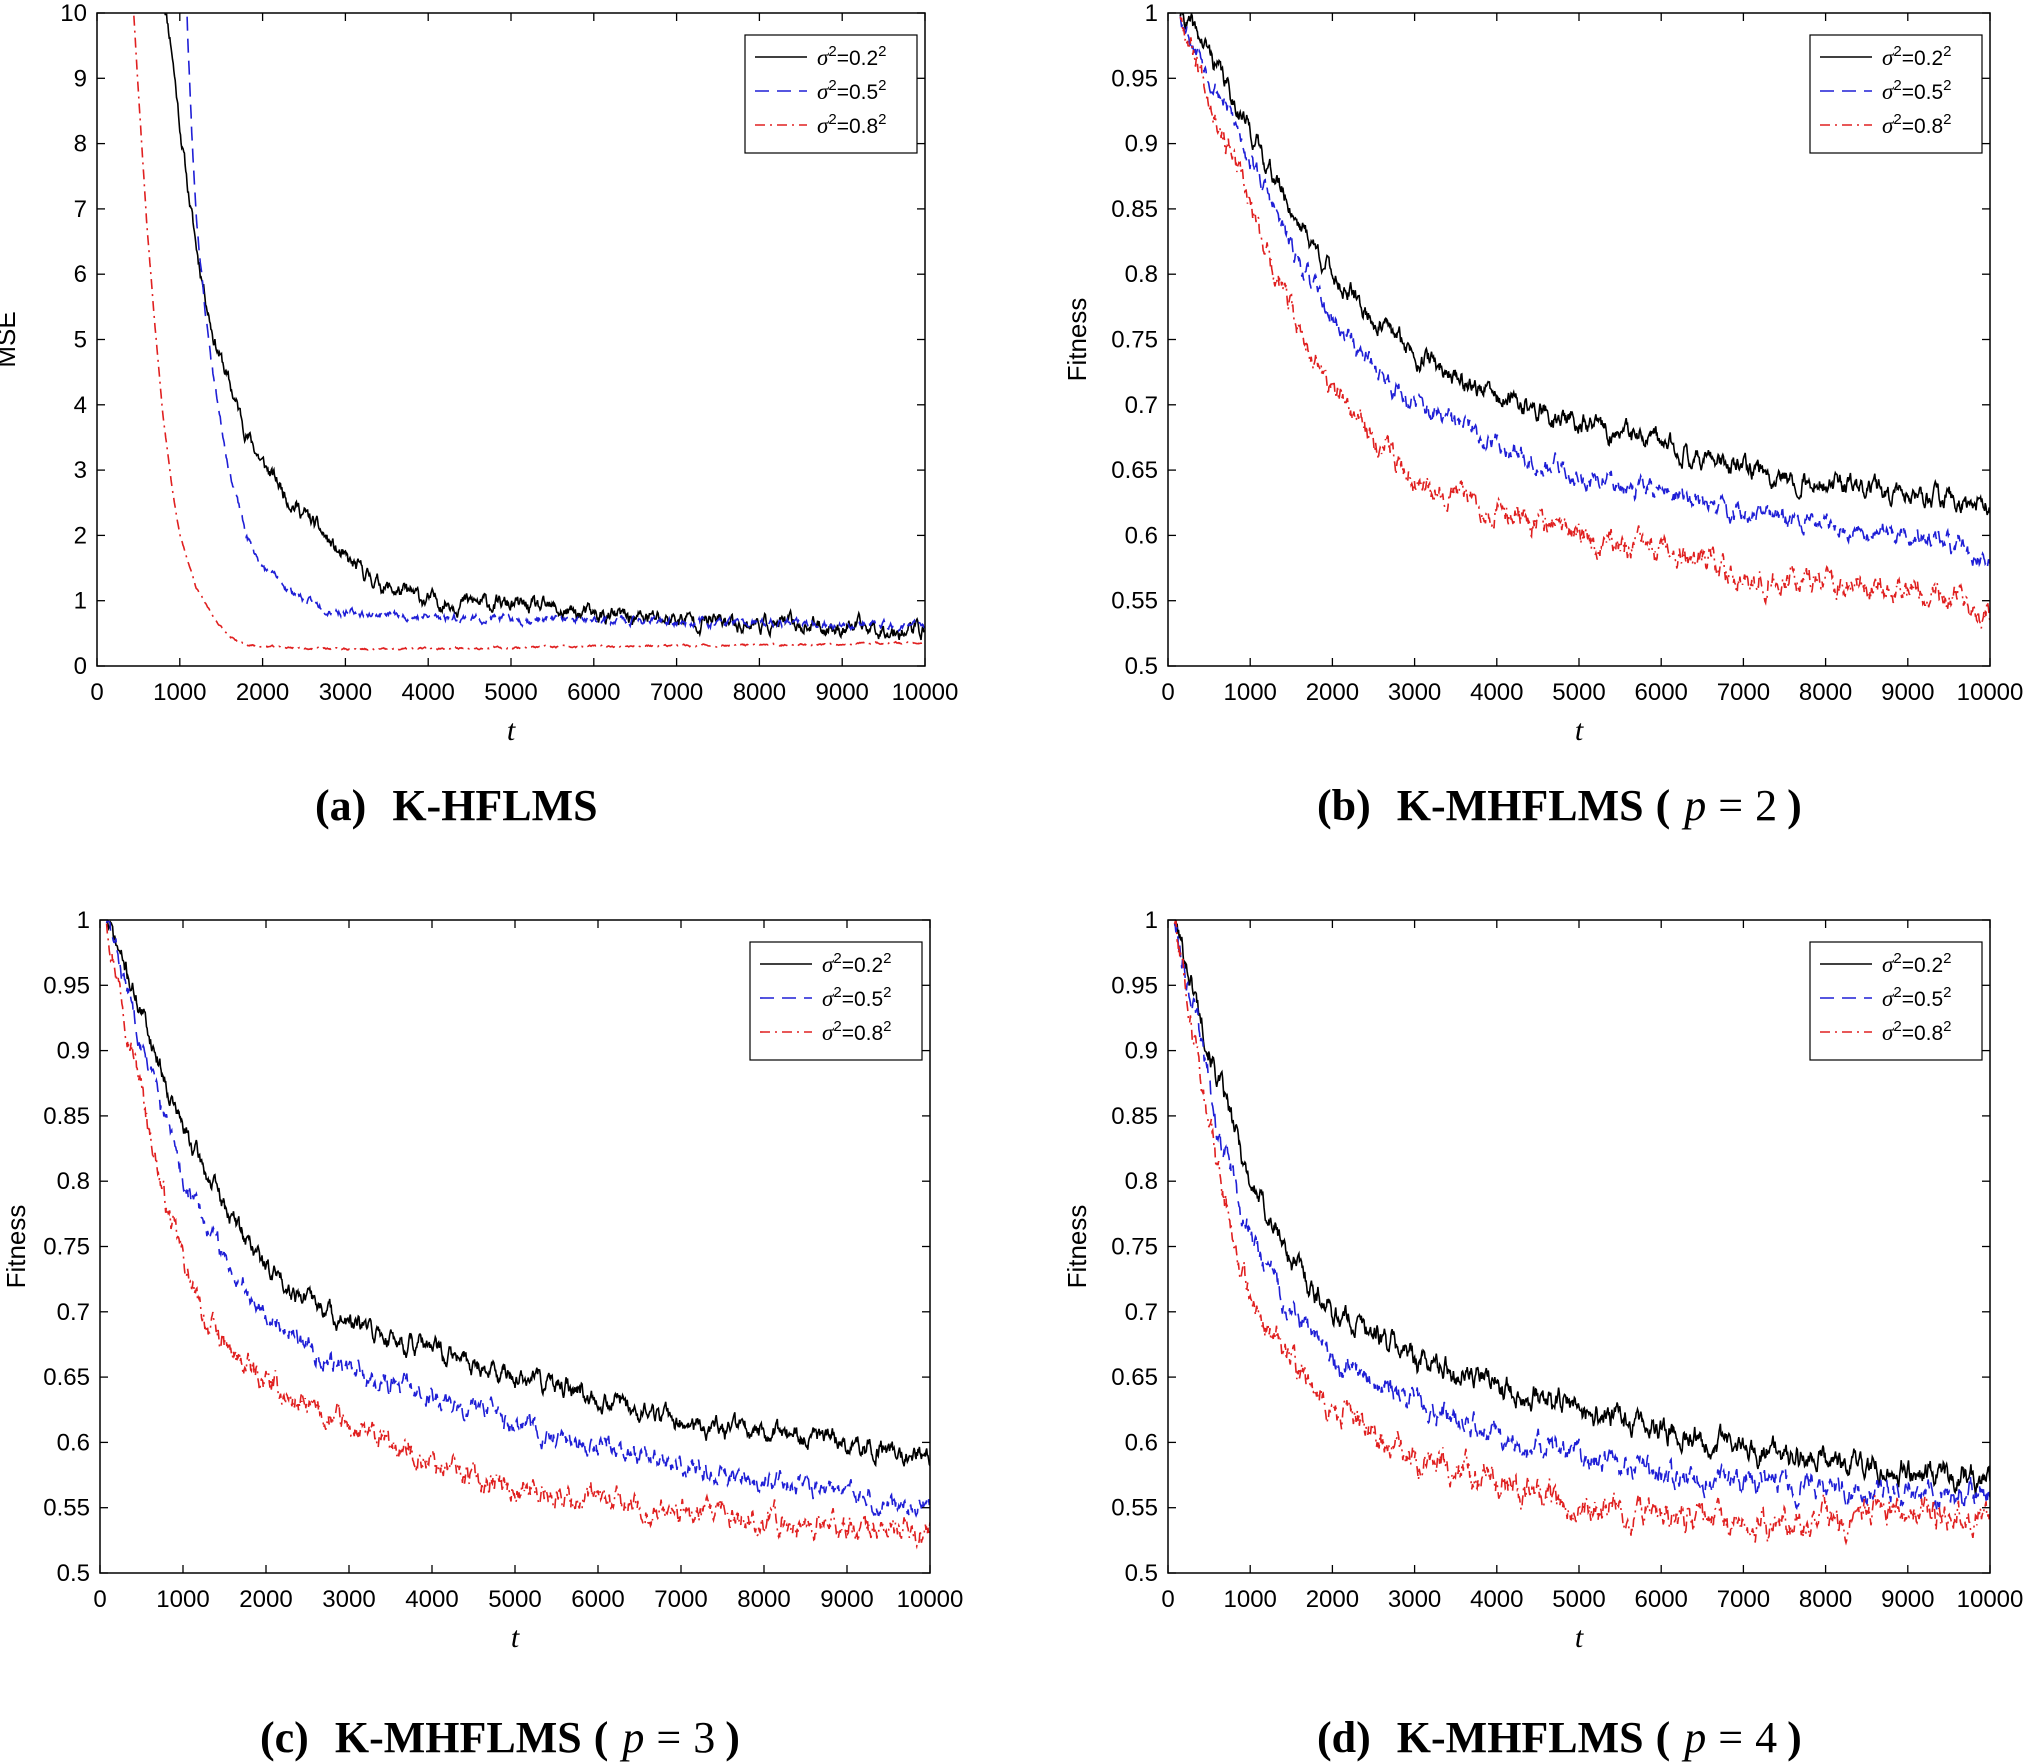  I want to click on y-tick-label: 0, so click(80, 666).